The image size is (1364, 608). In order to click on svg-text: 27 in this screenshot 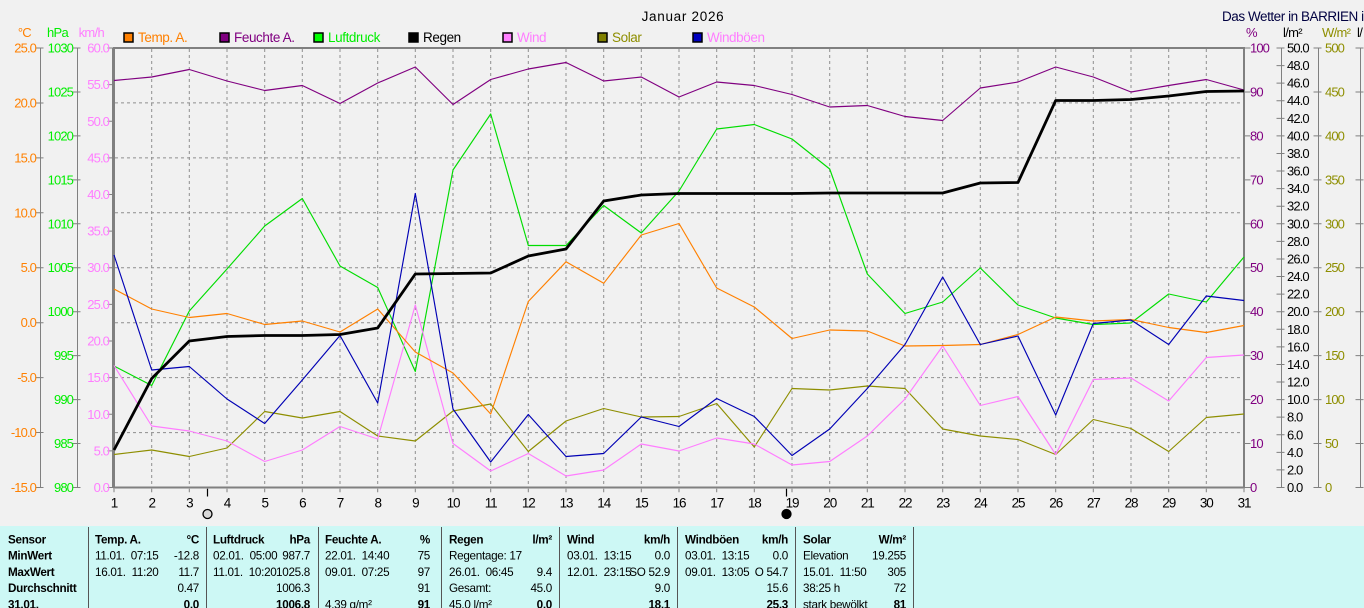, I will do `click(1093, 503)`.